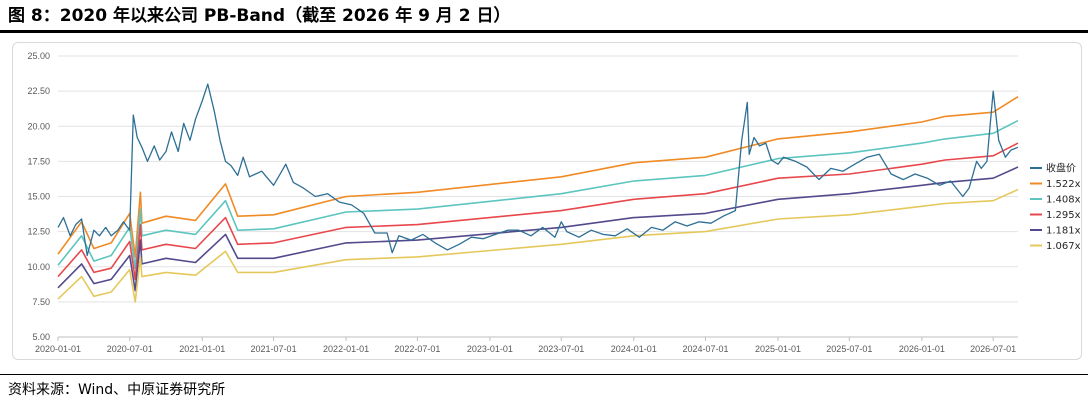 The image size is (1088, 406). I want to click on x-tick-label: 2020-01-01, so click(58, 349).